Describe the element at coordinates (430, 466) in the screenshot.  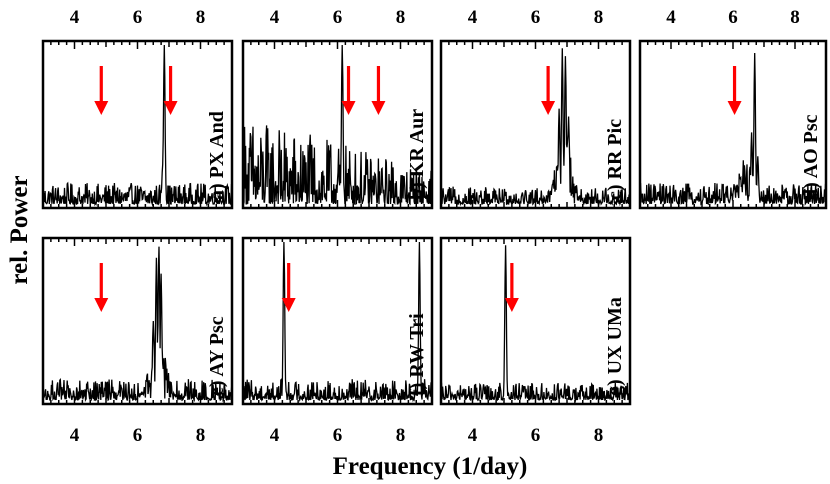
I see `x-axis-label: Frequency (1/day)` at that location.